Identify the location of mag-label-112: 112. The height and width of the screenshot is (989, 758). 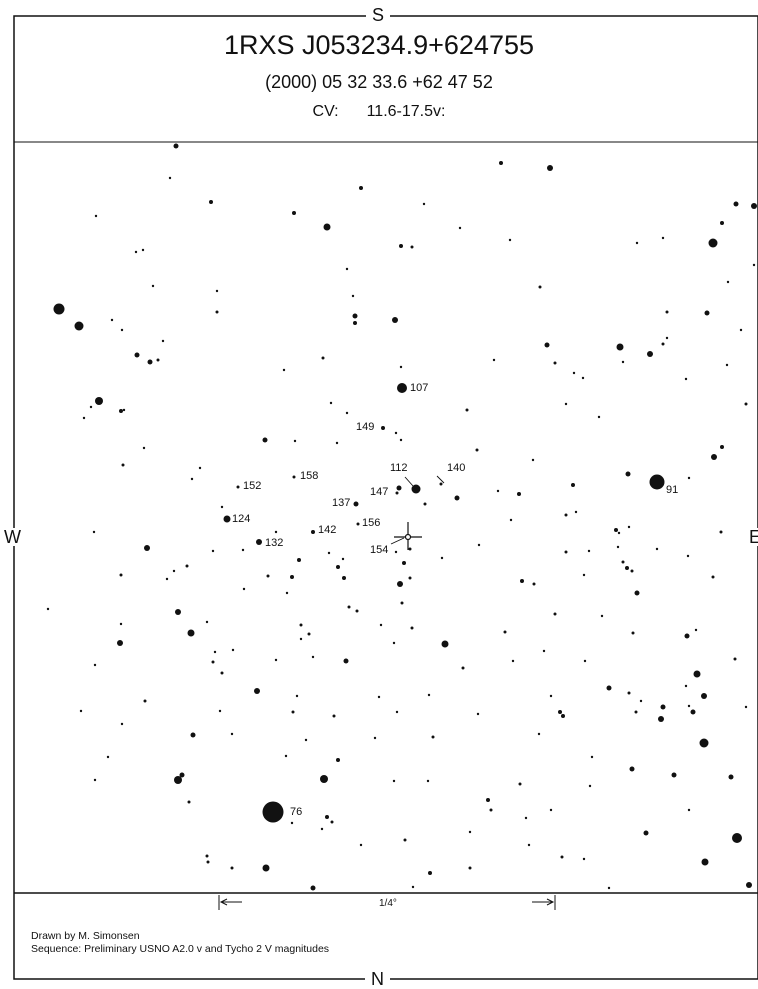
(399, 468).